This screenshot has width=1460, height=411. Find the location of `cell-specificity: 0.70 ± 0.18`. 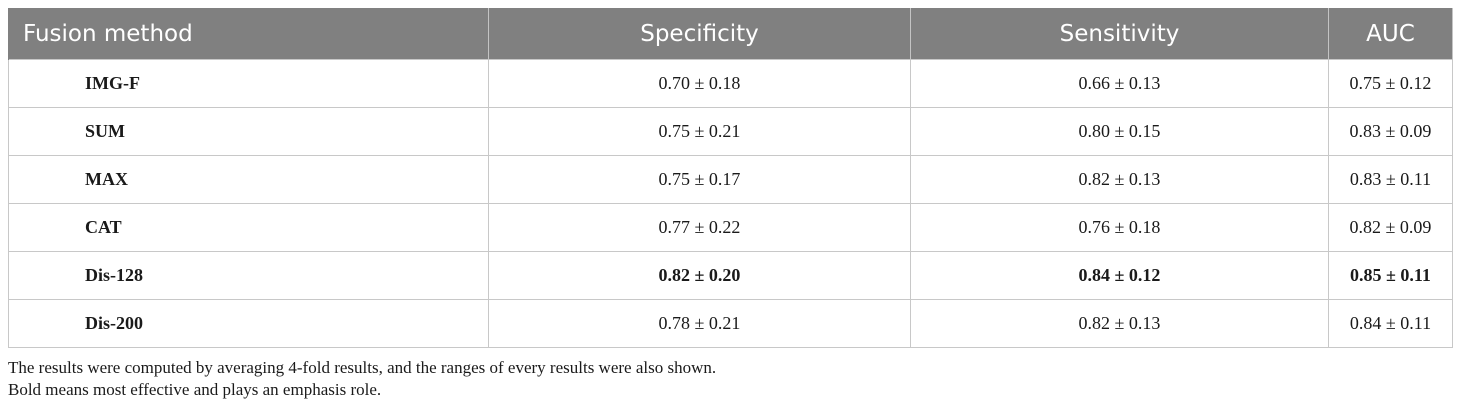

cell-specificity: 0.70 ± 0.18 is located at coordinates (699, 83).